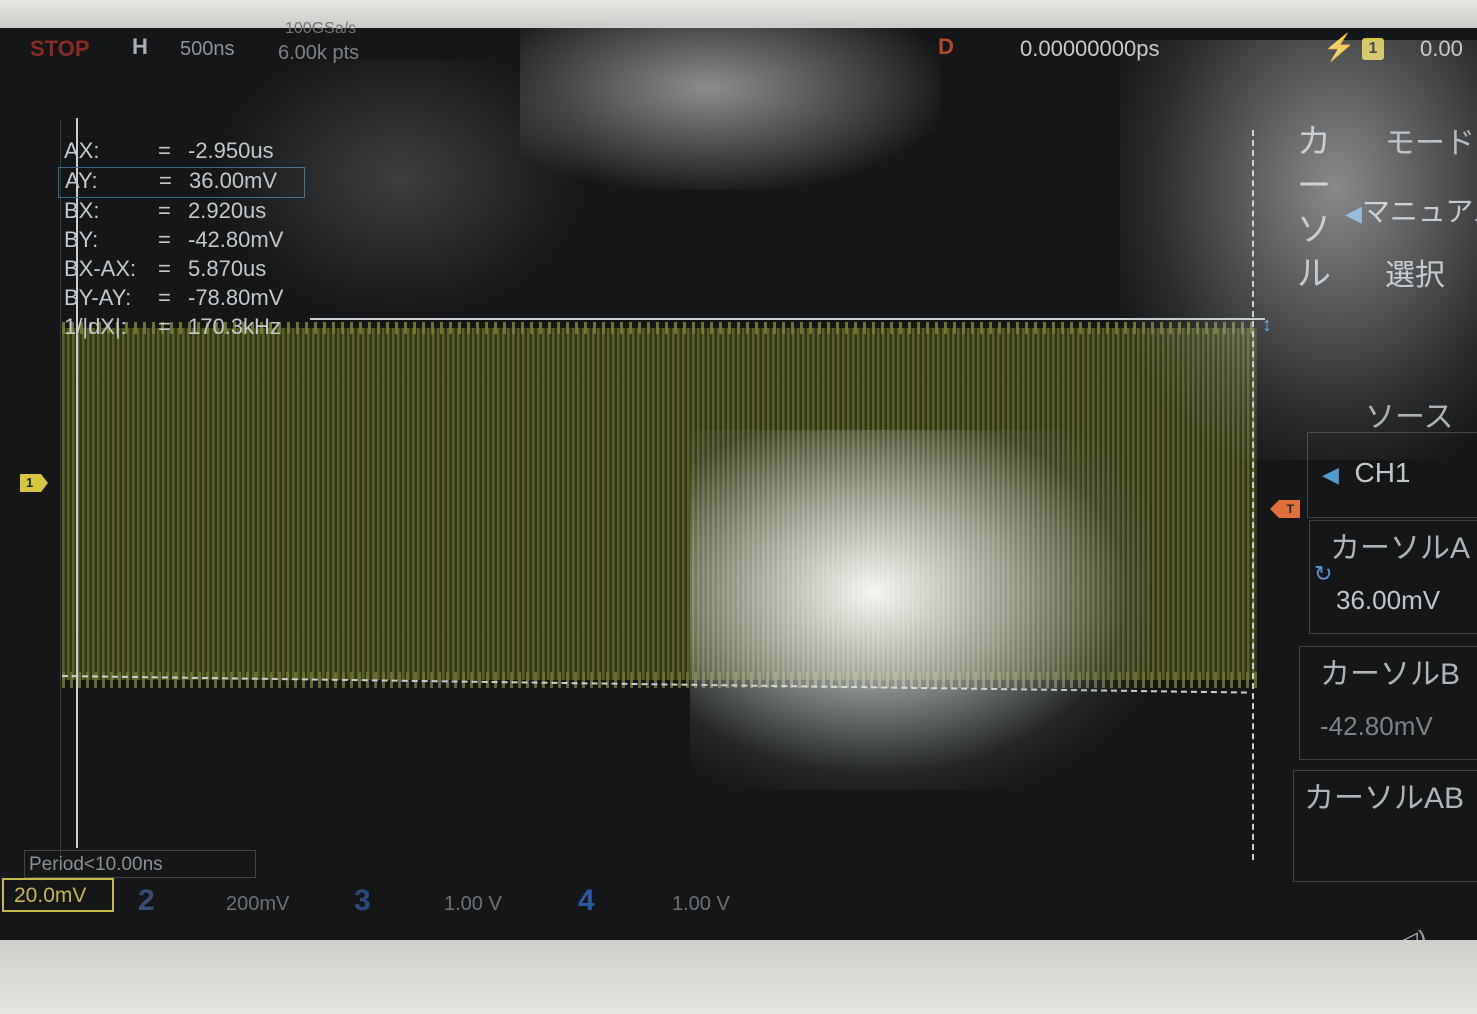 This screenshot has width=1477, height=1014. Describe the element at coordinates (34, 483) in the screenshot. I see `ch1-offset-marker: 1` at that location.